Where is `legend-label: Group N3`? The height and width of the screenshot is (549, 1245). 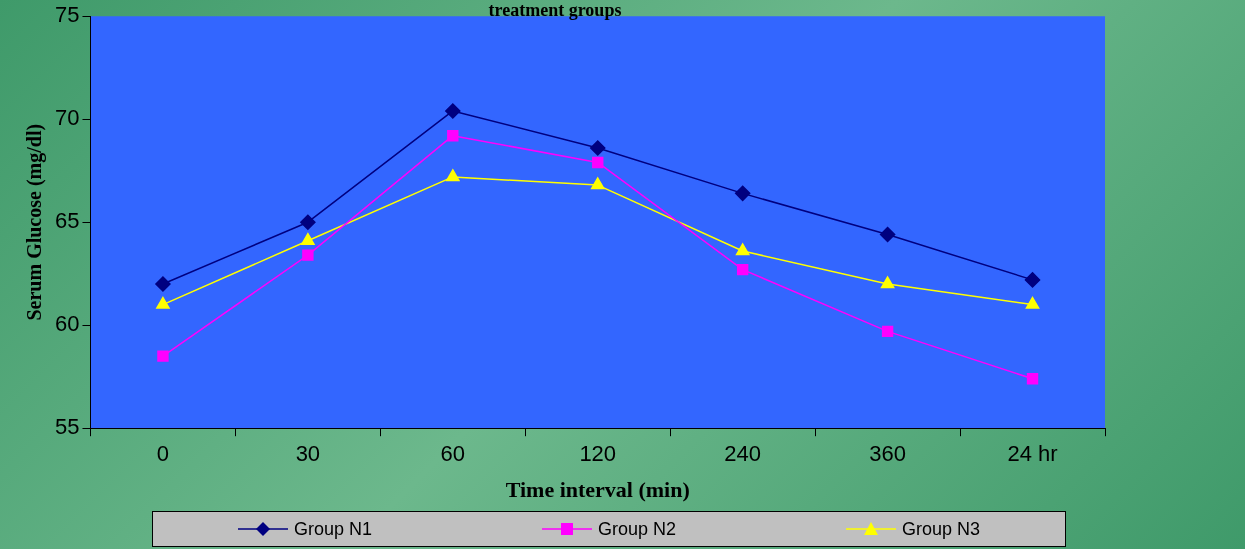
legend-label: Group N3 is located at coordinates (941, 529).